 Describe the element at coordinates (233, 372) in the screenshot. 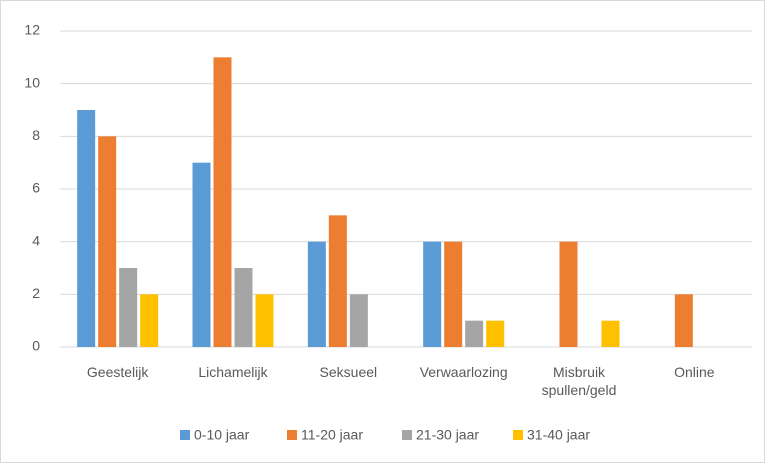

I see `x-tick-label: Lichamelijk` at that location.